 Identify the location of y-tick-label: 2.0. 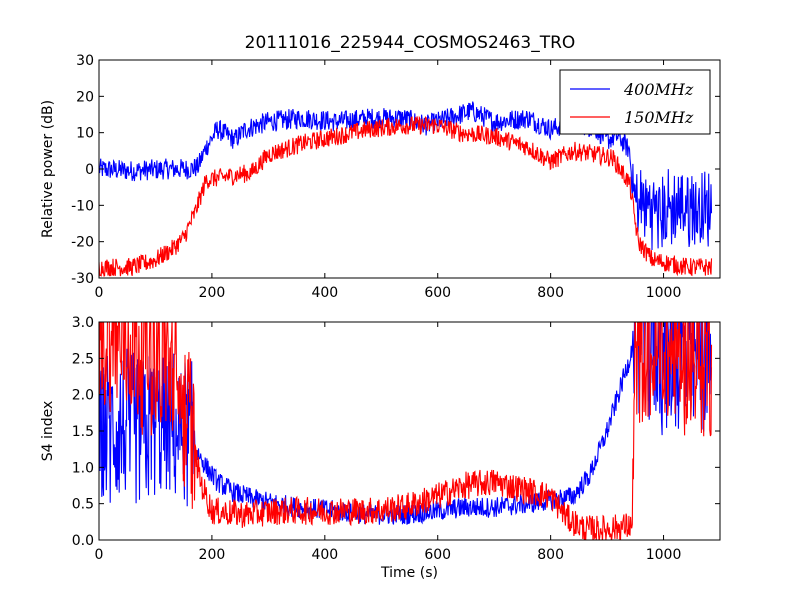
(83, 396).